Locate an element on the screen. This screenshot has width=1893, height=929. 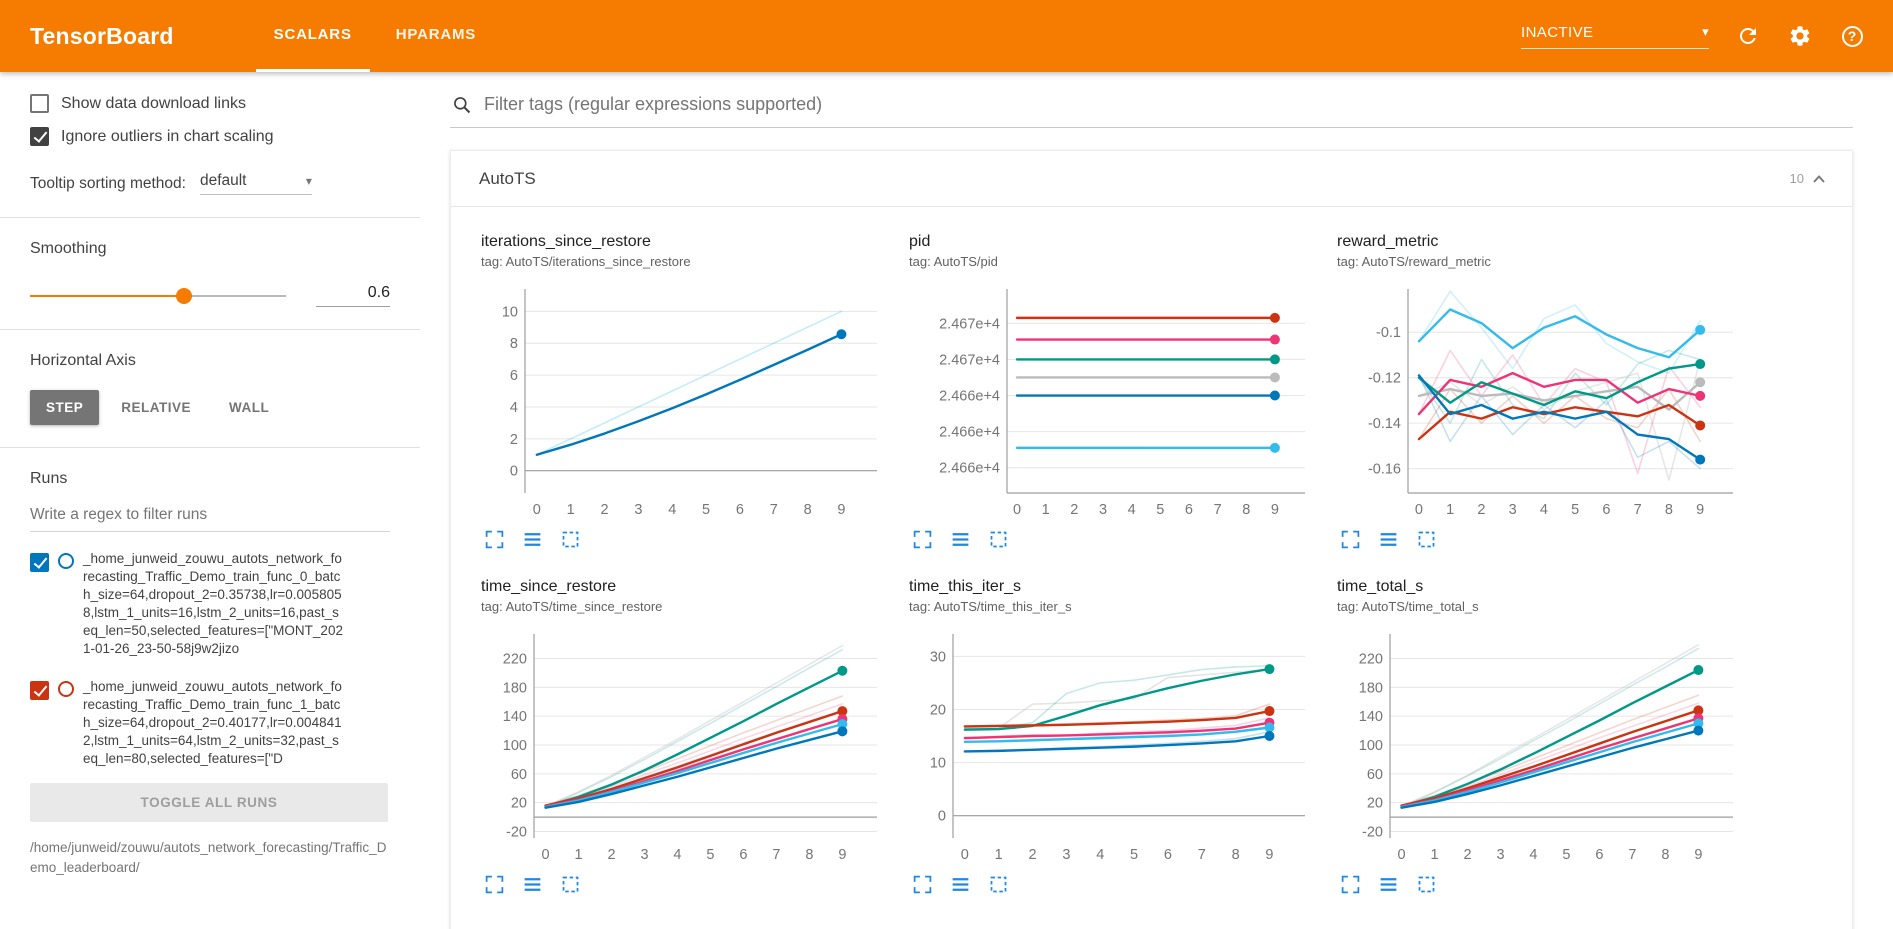
line-chart: -0.1 -0.12 -0.14 -0.16 0 1 2 3 4 5 6 7 8 9 is located at coordinates (1539, 402).